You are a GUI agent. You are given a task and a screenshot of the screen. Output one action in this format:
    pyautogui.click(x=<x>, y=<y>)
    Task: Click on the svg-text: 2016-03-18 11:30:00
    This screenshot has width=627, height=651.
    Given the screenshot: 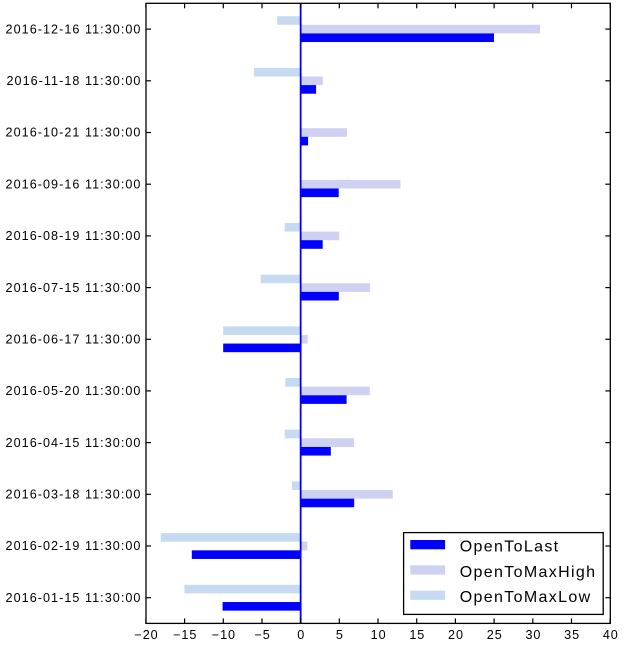 What is the action you would take?
    pyautogui.click(x=74, y=495)
    